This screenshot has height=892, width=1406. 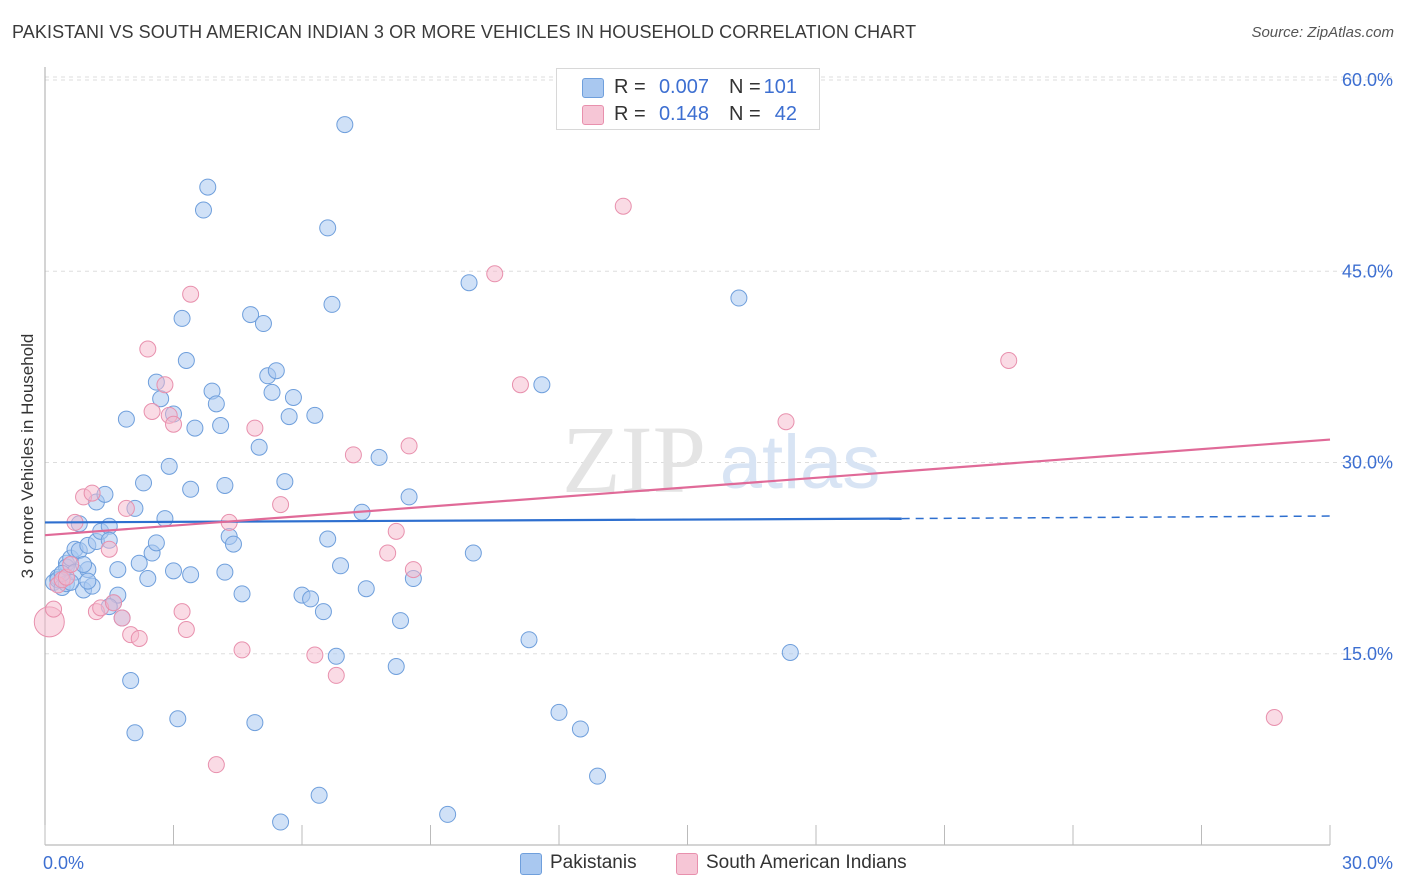 What do you see at coordinates (806, 862) in the screenshot?
I see `legend-label: South American Indians` at bounding box center [806, 862].